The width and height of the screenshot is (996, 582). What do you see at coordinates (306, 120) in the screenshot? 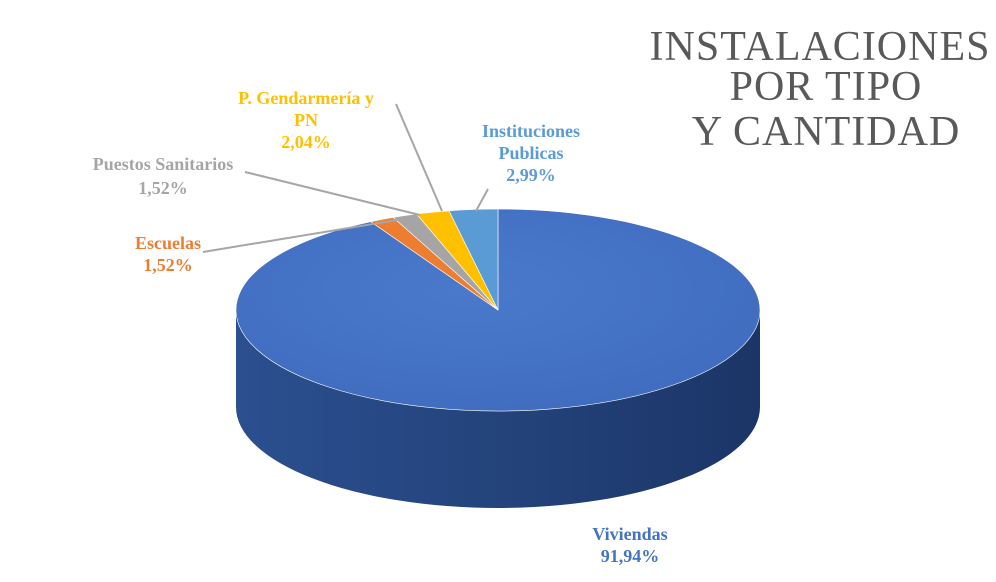
I see `data-label-category: PN` at bounding box center [306, 120].